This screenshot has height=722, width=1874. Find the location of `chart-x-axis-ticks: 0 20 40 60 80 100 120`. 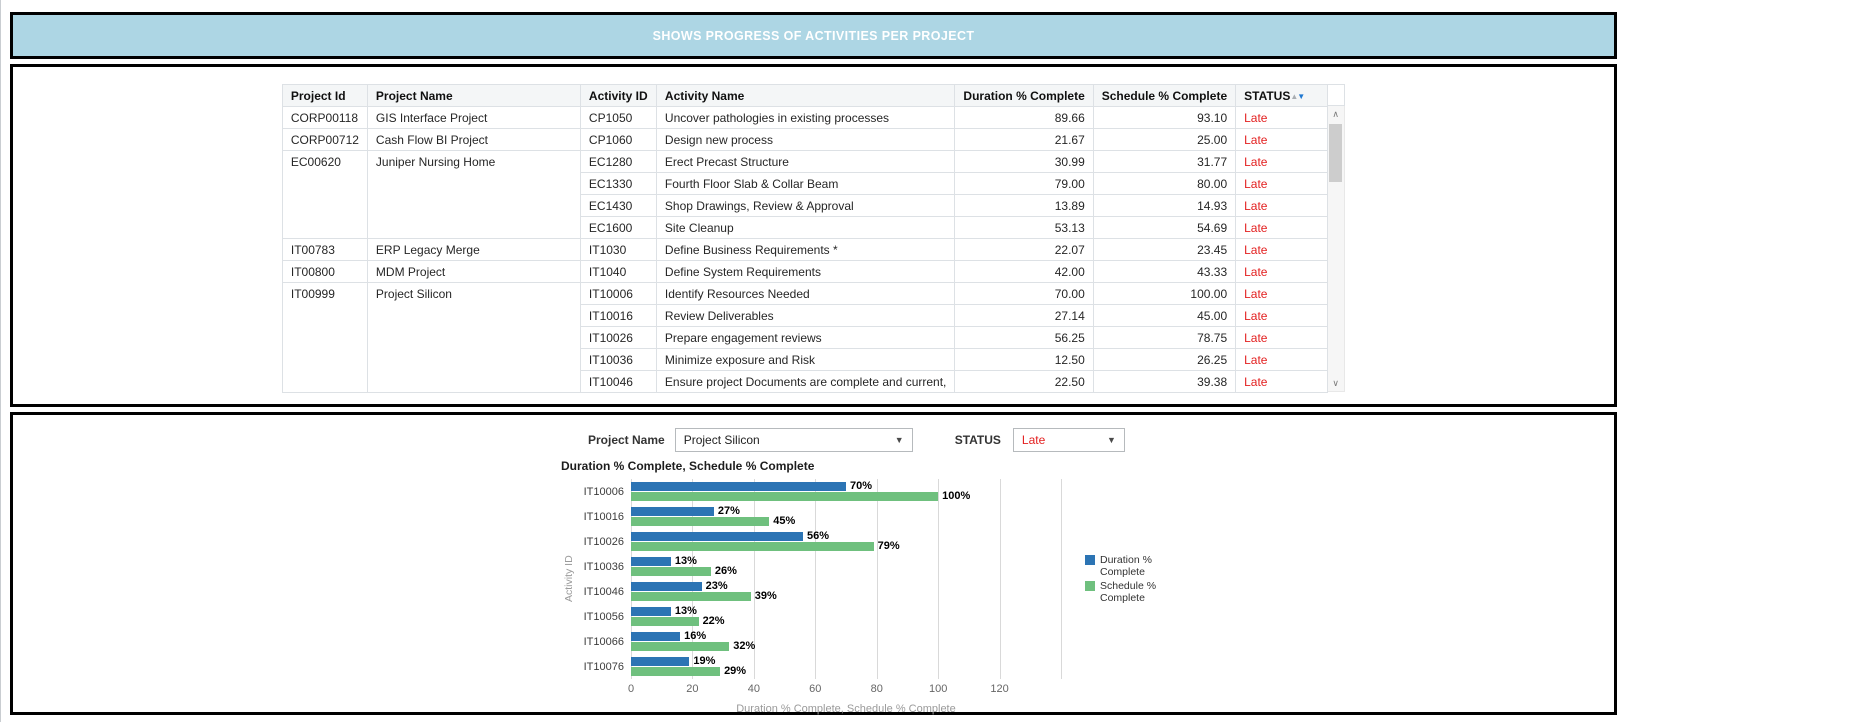

chart-x-axis-ticks: 0 20 40 60 80 100 120 is located at coordinates (844, 690).